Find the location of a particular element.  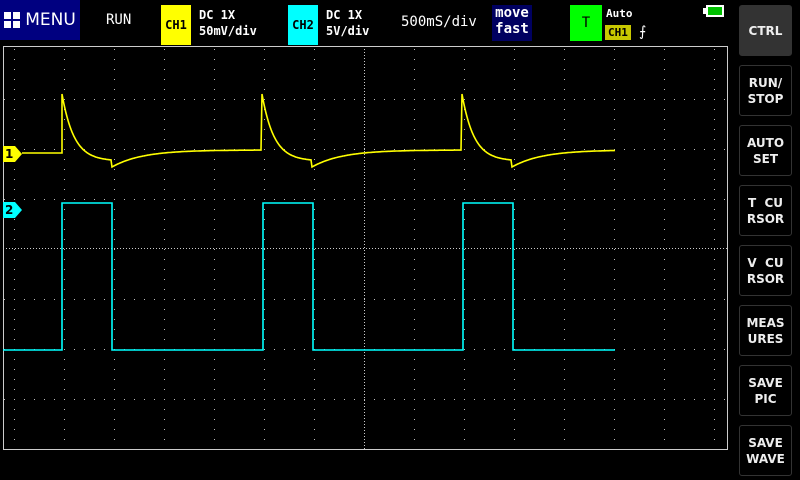

menu-label: MENU is located at coordinates (50, 20).